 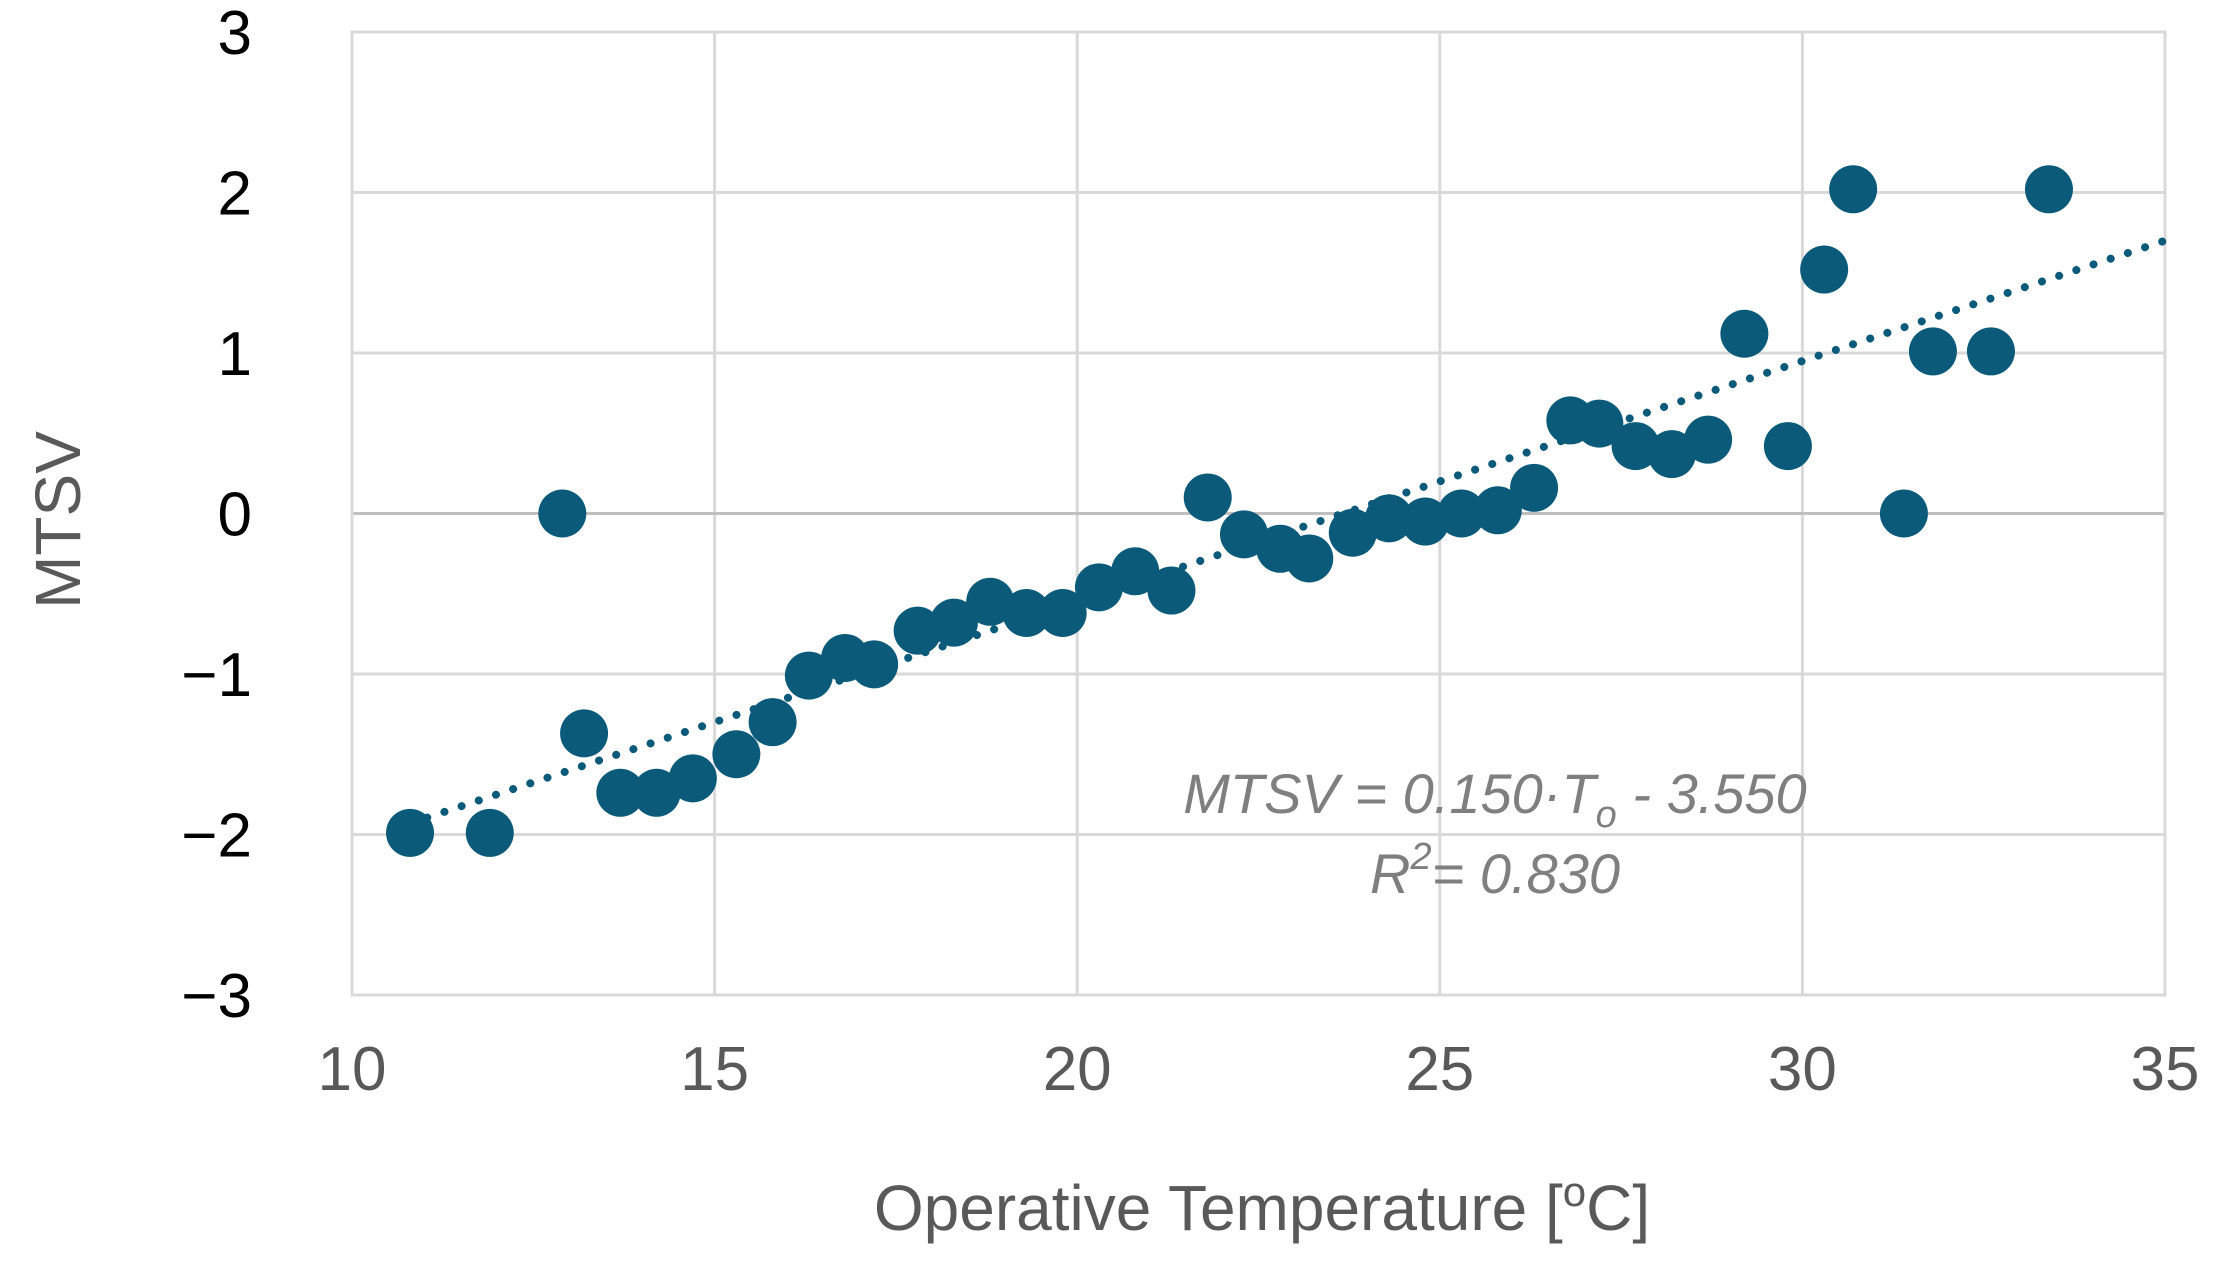 What do you see at coordinates (1618, 1208) in the screenshot?
I see `x-axis-title-suffix: C]` at bounding box center [1618, 1208].